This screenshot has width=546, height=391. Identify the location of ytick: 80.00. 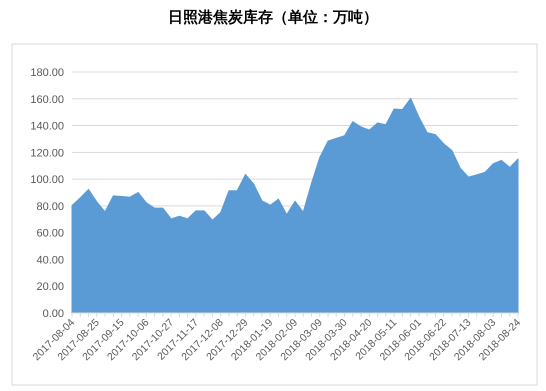
(50, 206).